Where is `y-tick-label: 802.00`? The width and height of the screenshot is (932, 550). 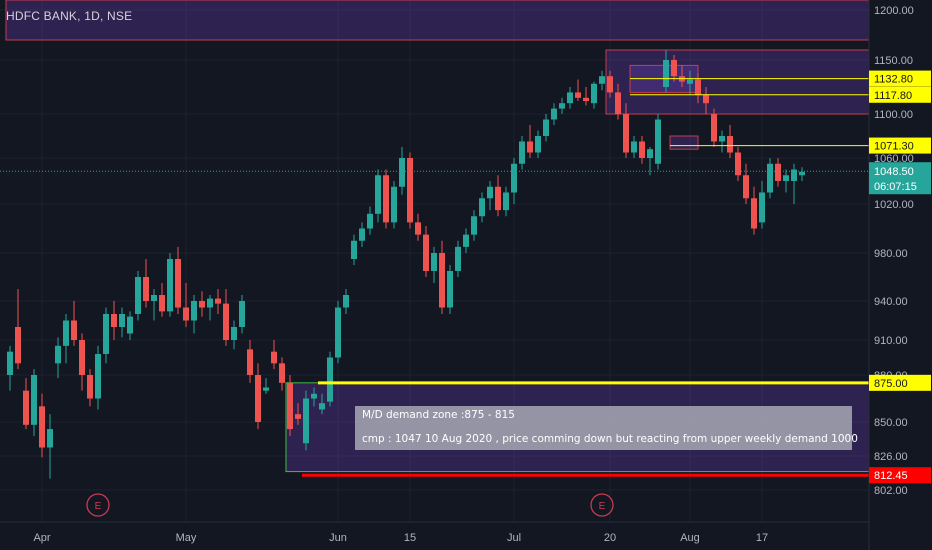 y-tick-label: 802.00 is located at coordinates (891, 491).